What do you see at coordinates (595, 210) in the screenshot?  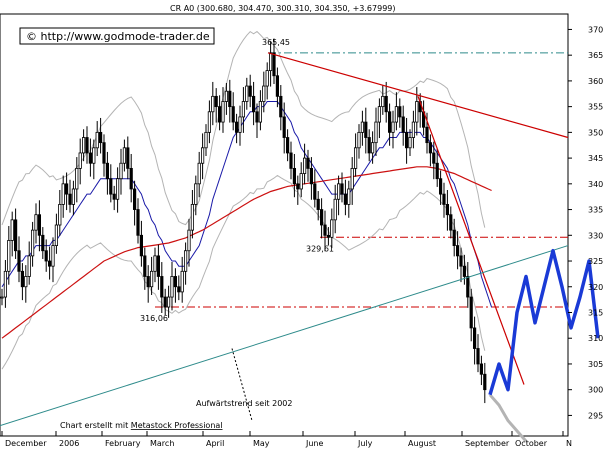 I see `y-tick-label: 335` at bounding box center [595, 210].